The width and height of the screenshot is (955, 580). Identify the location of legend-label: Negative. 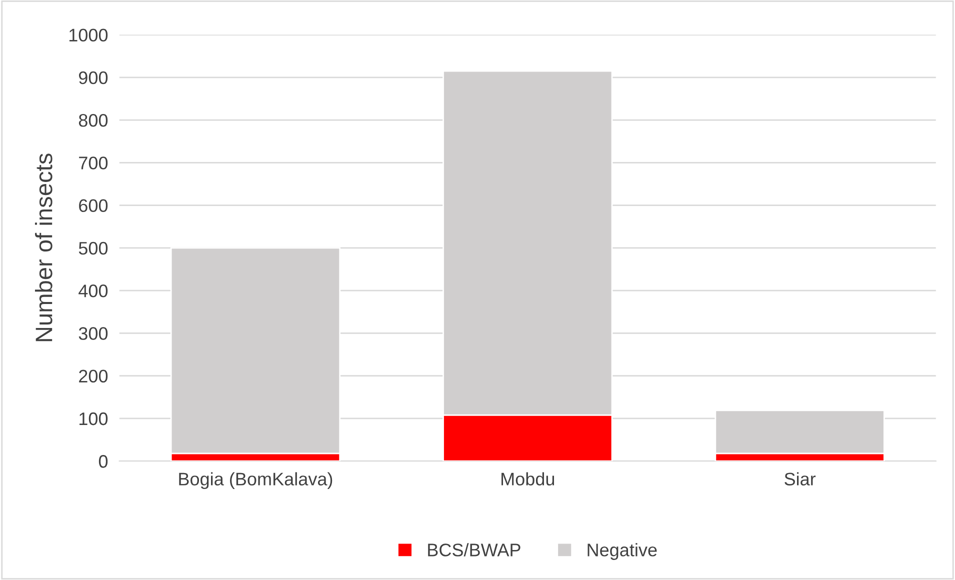
(622, 551).